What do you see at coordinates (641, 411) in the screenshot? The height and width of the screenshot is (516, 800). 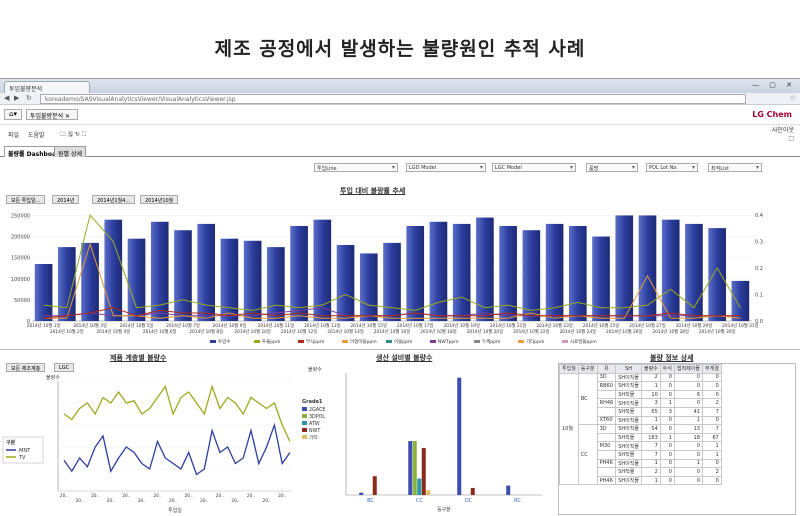 I see `table-row: SH직물 65 3 41 7` at bounding box center [641, 411].